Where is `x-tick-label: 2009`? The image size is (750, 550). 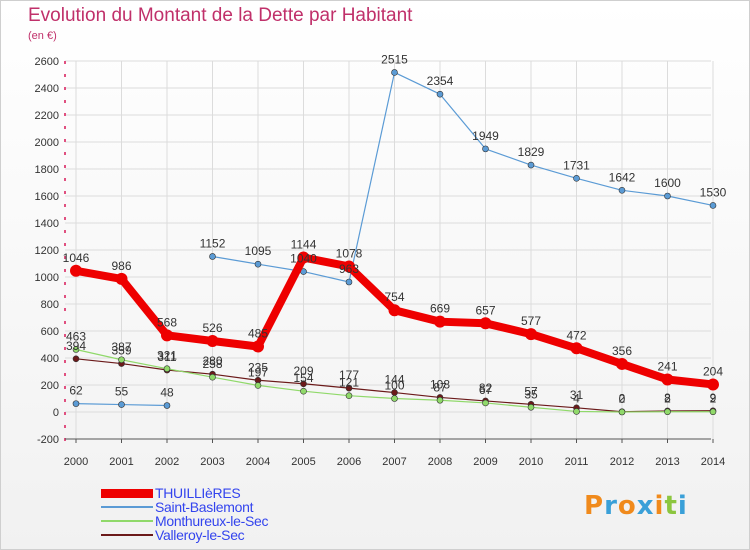 x-tick-label: 2009 is located at coordinates (485, 462).